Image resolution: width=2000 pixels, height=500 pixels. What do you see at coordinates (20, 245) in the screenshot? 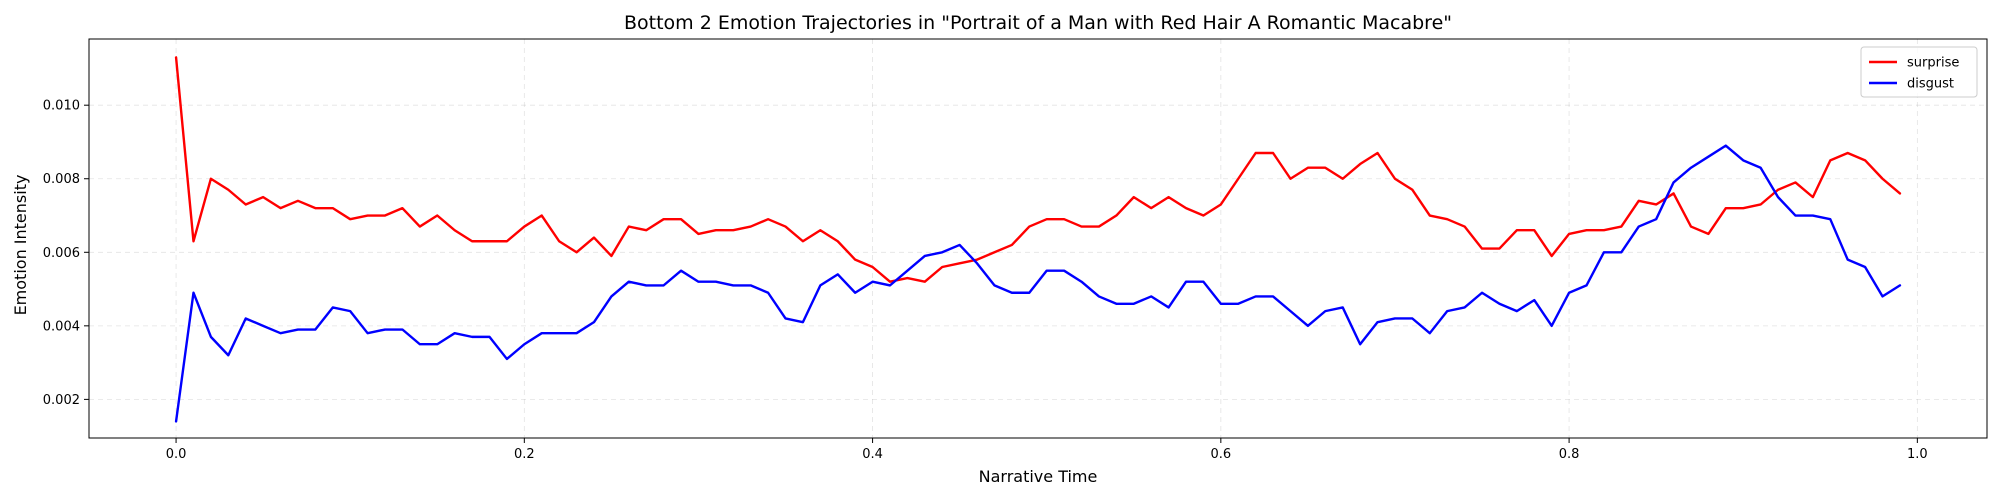
I see `y-axis-label: Emotion Intensity` at bounding box center [20, 245].